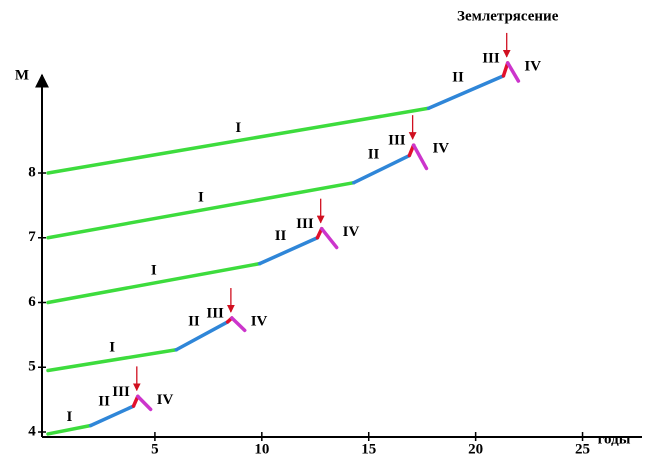  What do you see at coordinates (155, 448) in the screenshot?
I see `x-tick-label: 5` at bounding box center [155, 448].